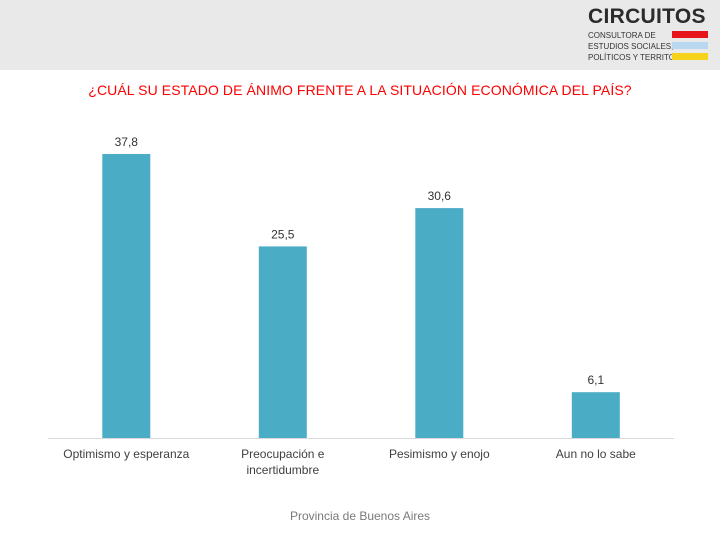  What do you see at coordinates (631, 46) in the screenshot?
I see `logo-line-2: ESTUDIOS SOCIALES,` at bounding box center [631, 46].